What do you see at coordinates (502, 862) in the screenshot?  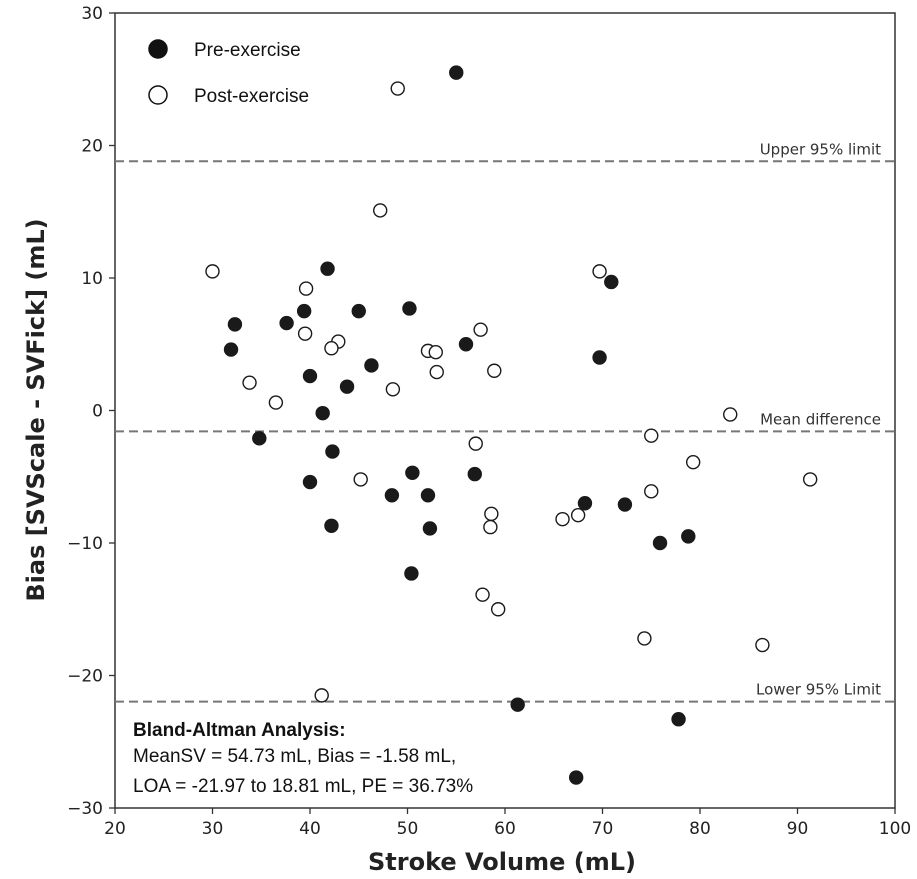 I see `x-axis-title: Stroke Volume (mL)` at bounding box center [502, 862].